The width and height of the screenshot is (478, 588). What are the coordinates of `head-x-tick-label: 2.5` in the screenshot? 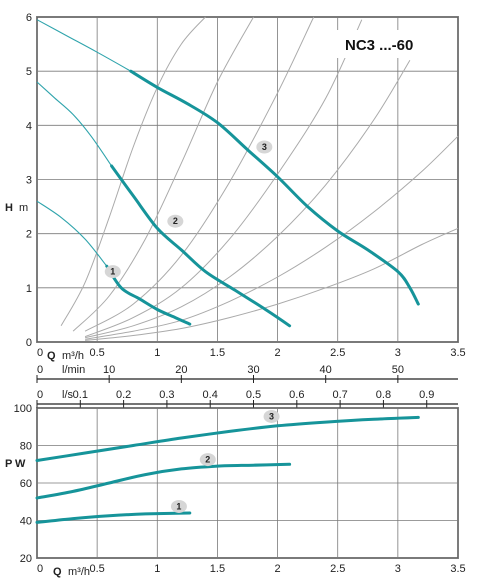 It's located at (337, 353).